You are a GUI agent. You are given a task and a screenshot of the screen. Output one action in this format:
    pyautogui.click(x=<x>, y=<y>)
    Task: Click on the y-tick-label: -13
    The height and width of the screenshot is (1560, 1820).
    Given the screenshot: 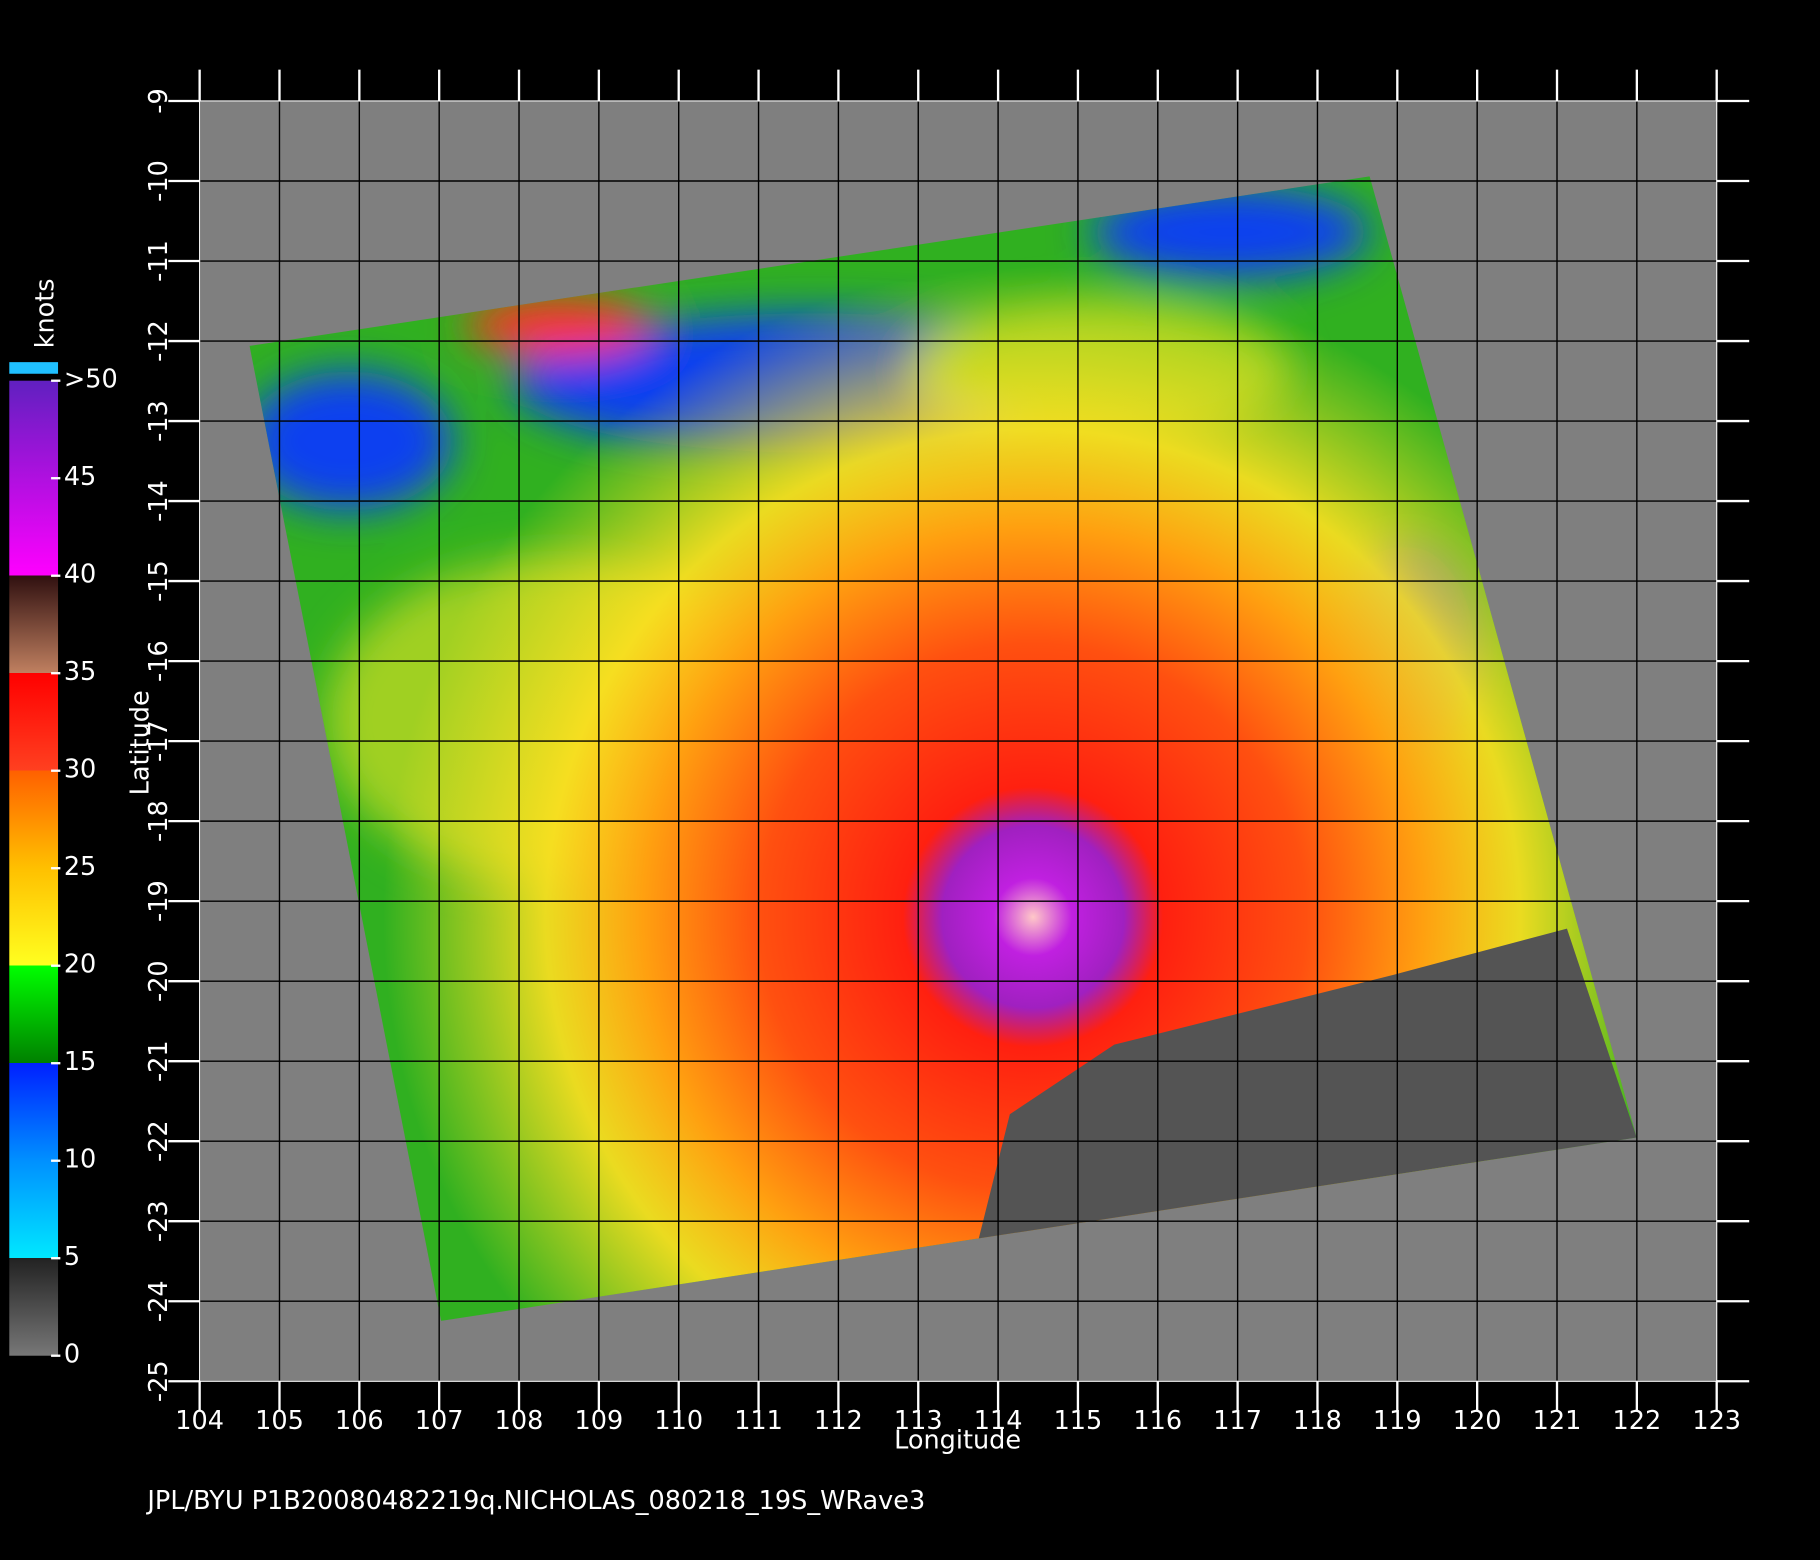 What is the action you would take?
    pyautogui.click(x=159, y=421)
    